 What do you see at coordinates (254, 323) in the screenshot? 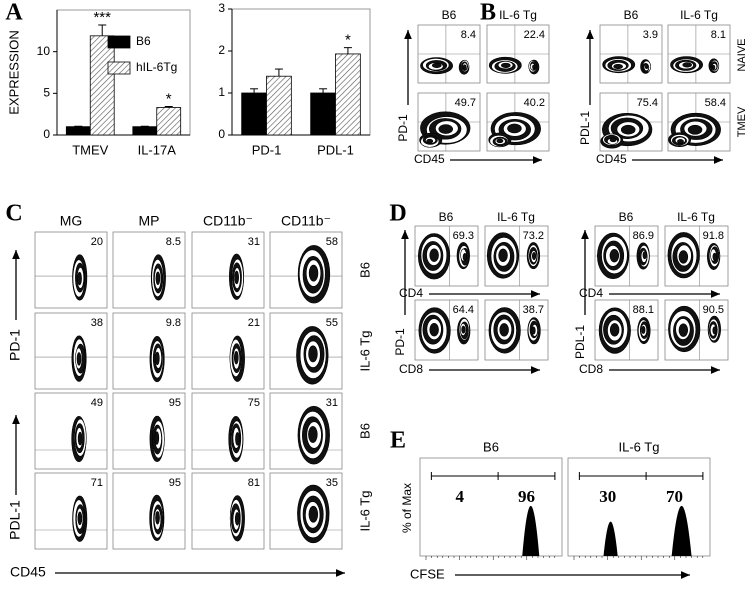
I see `gate-percent: 21` at bounding box center [254, 323].